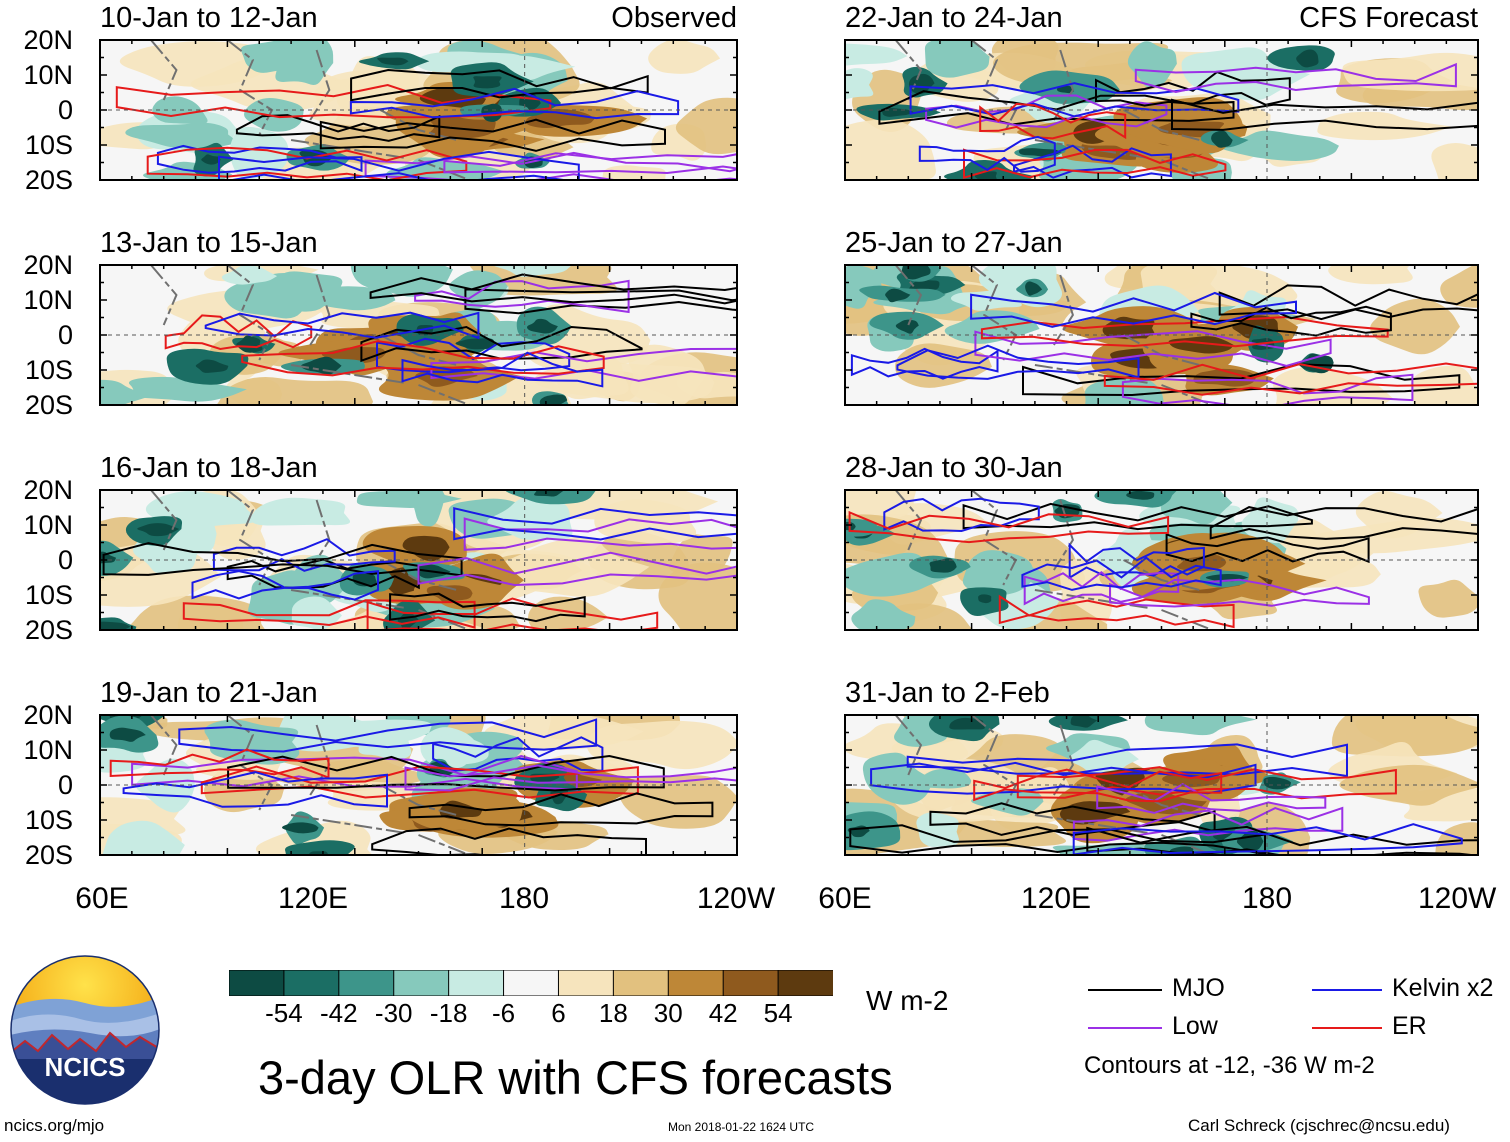 Image resolution: width=1510 pixels, height=1142 pixels. I want to click on colorbar-tick-label: 42, so click(723, 1013).